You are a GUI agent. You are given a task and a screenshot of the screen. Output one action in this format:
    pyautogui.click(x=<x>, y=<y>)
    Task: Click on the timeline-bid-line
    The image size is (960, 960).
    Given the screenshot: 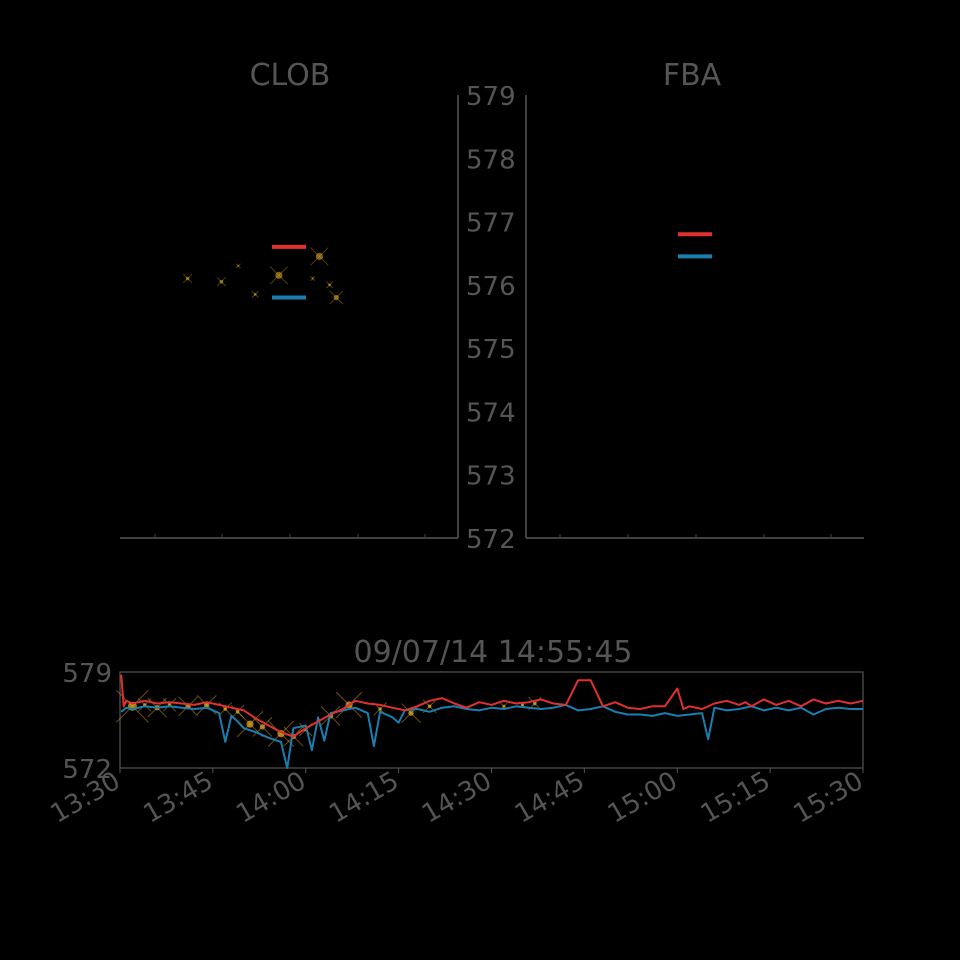 What is the action you would take?
    pyautogui.click(x=491, y=736)
    